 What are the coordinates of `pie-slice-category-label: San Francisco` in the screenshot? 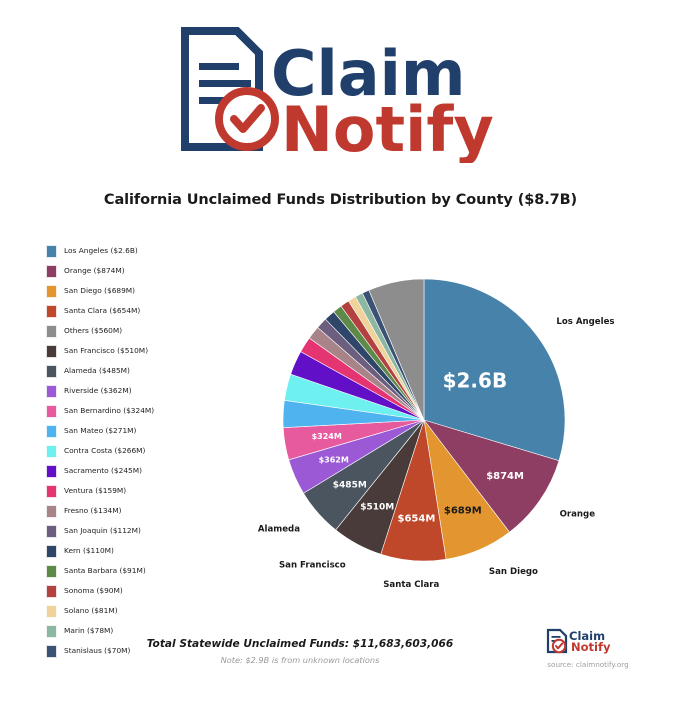 It's located at (312, 566).